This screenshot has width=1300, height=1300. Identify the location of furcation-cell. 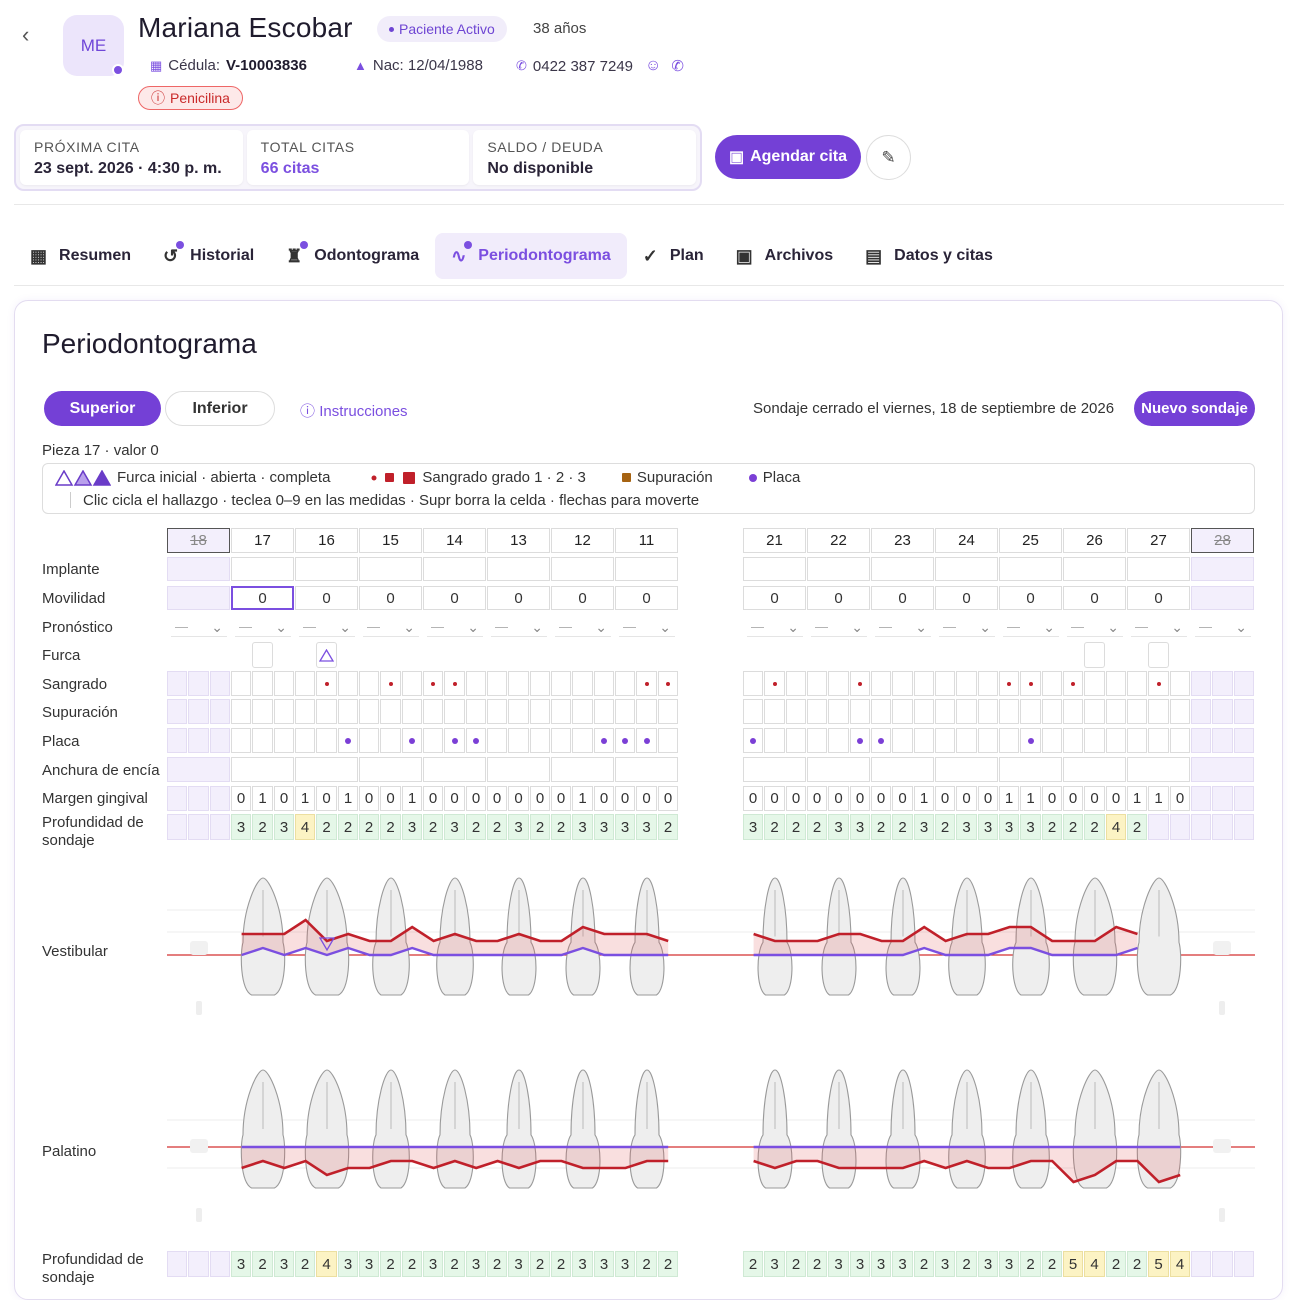
(262, 655).